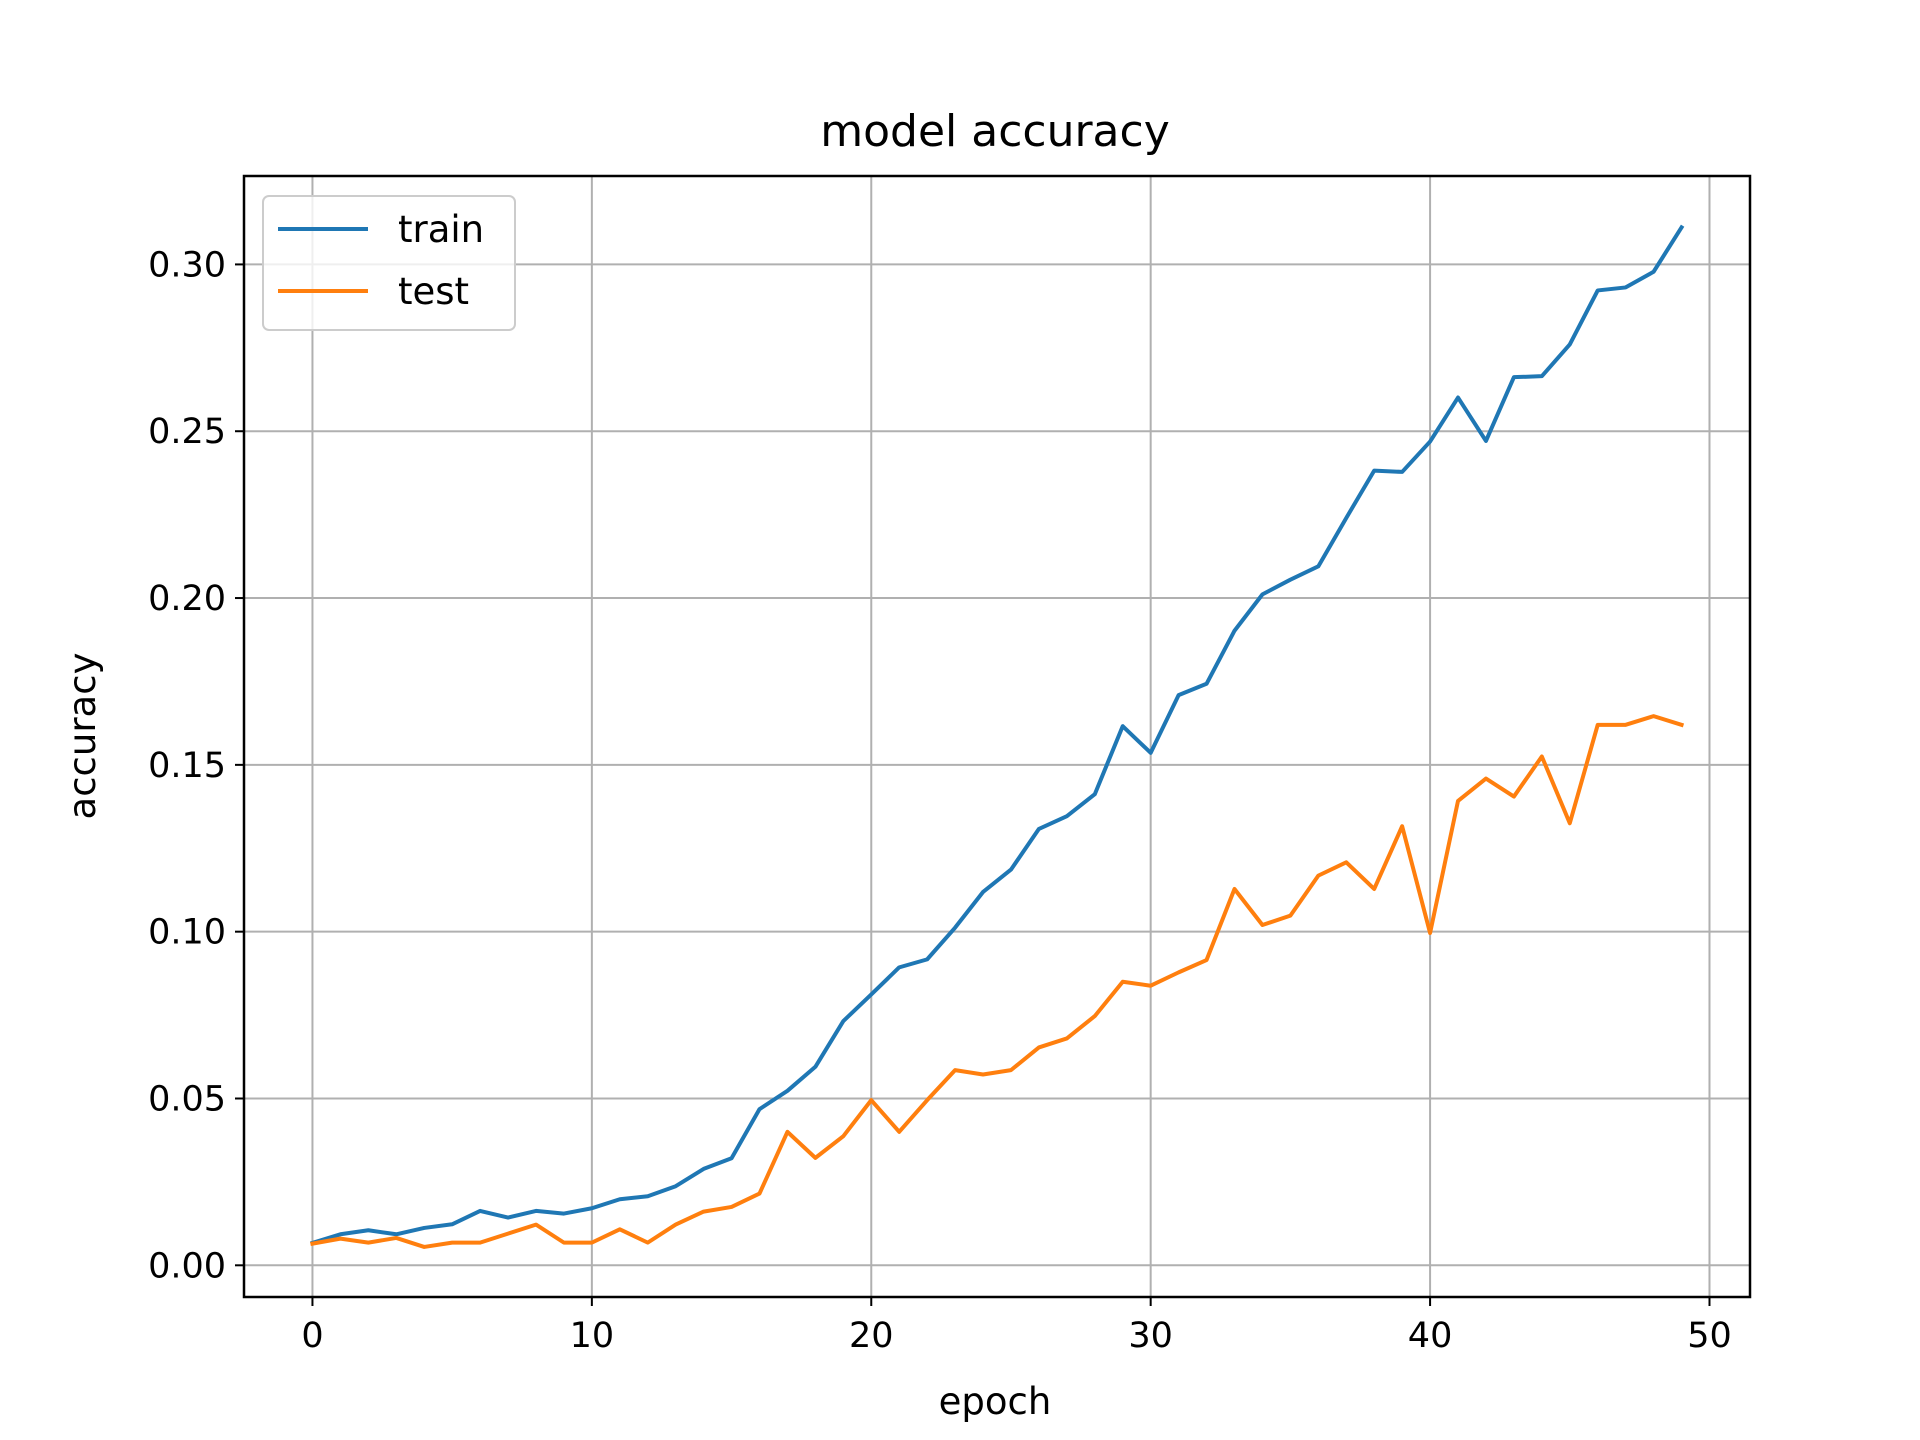 The width and height of the screenshot is (1920, 1440). What do you see at coordinates (82, 736) in the screenshot?
I see `y-axis-label: accuracy` at bounding box center [82, 736].